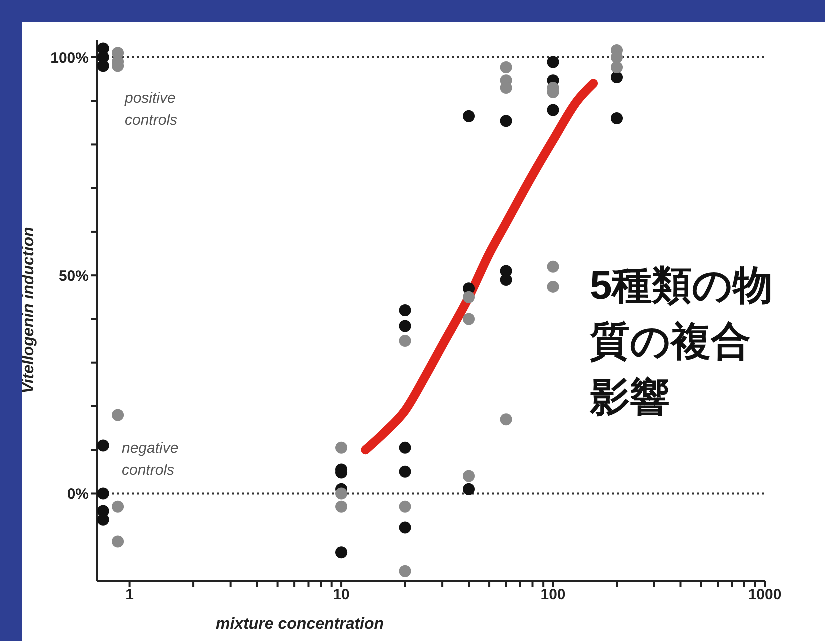  Describe the element at coordinates (682, 342) in the screenshot. I see `annotation: 5種類の物質の複合影響` at that location.